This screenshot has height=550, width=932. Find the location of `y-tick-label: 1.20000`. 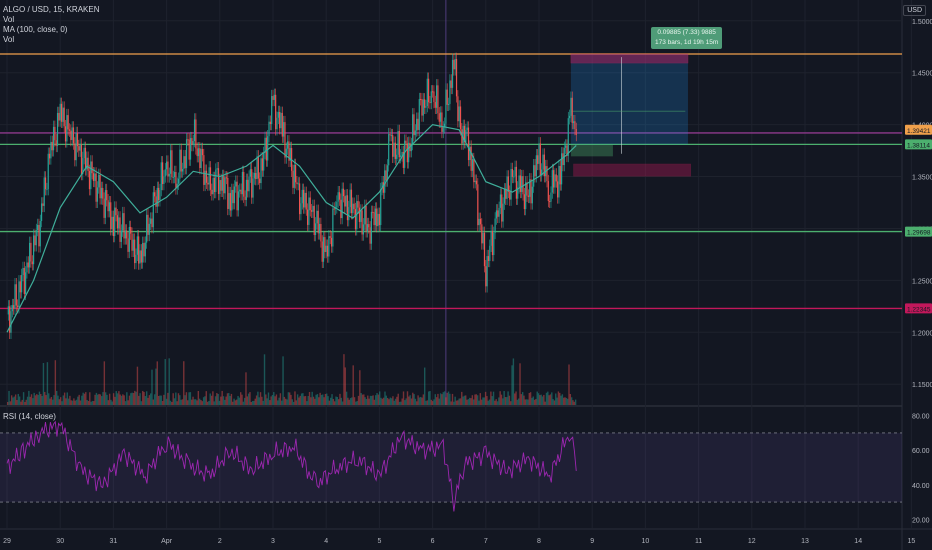

y-tick-label: 1.20000 is located at coordinates (922, 333).